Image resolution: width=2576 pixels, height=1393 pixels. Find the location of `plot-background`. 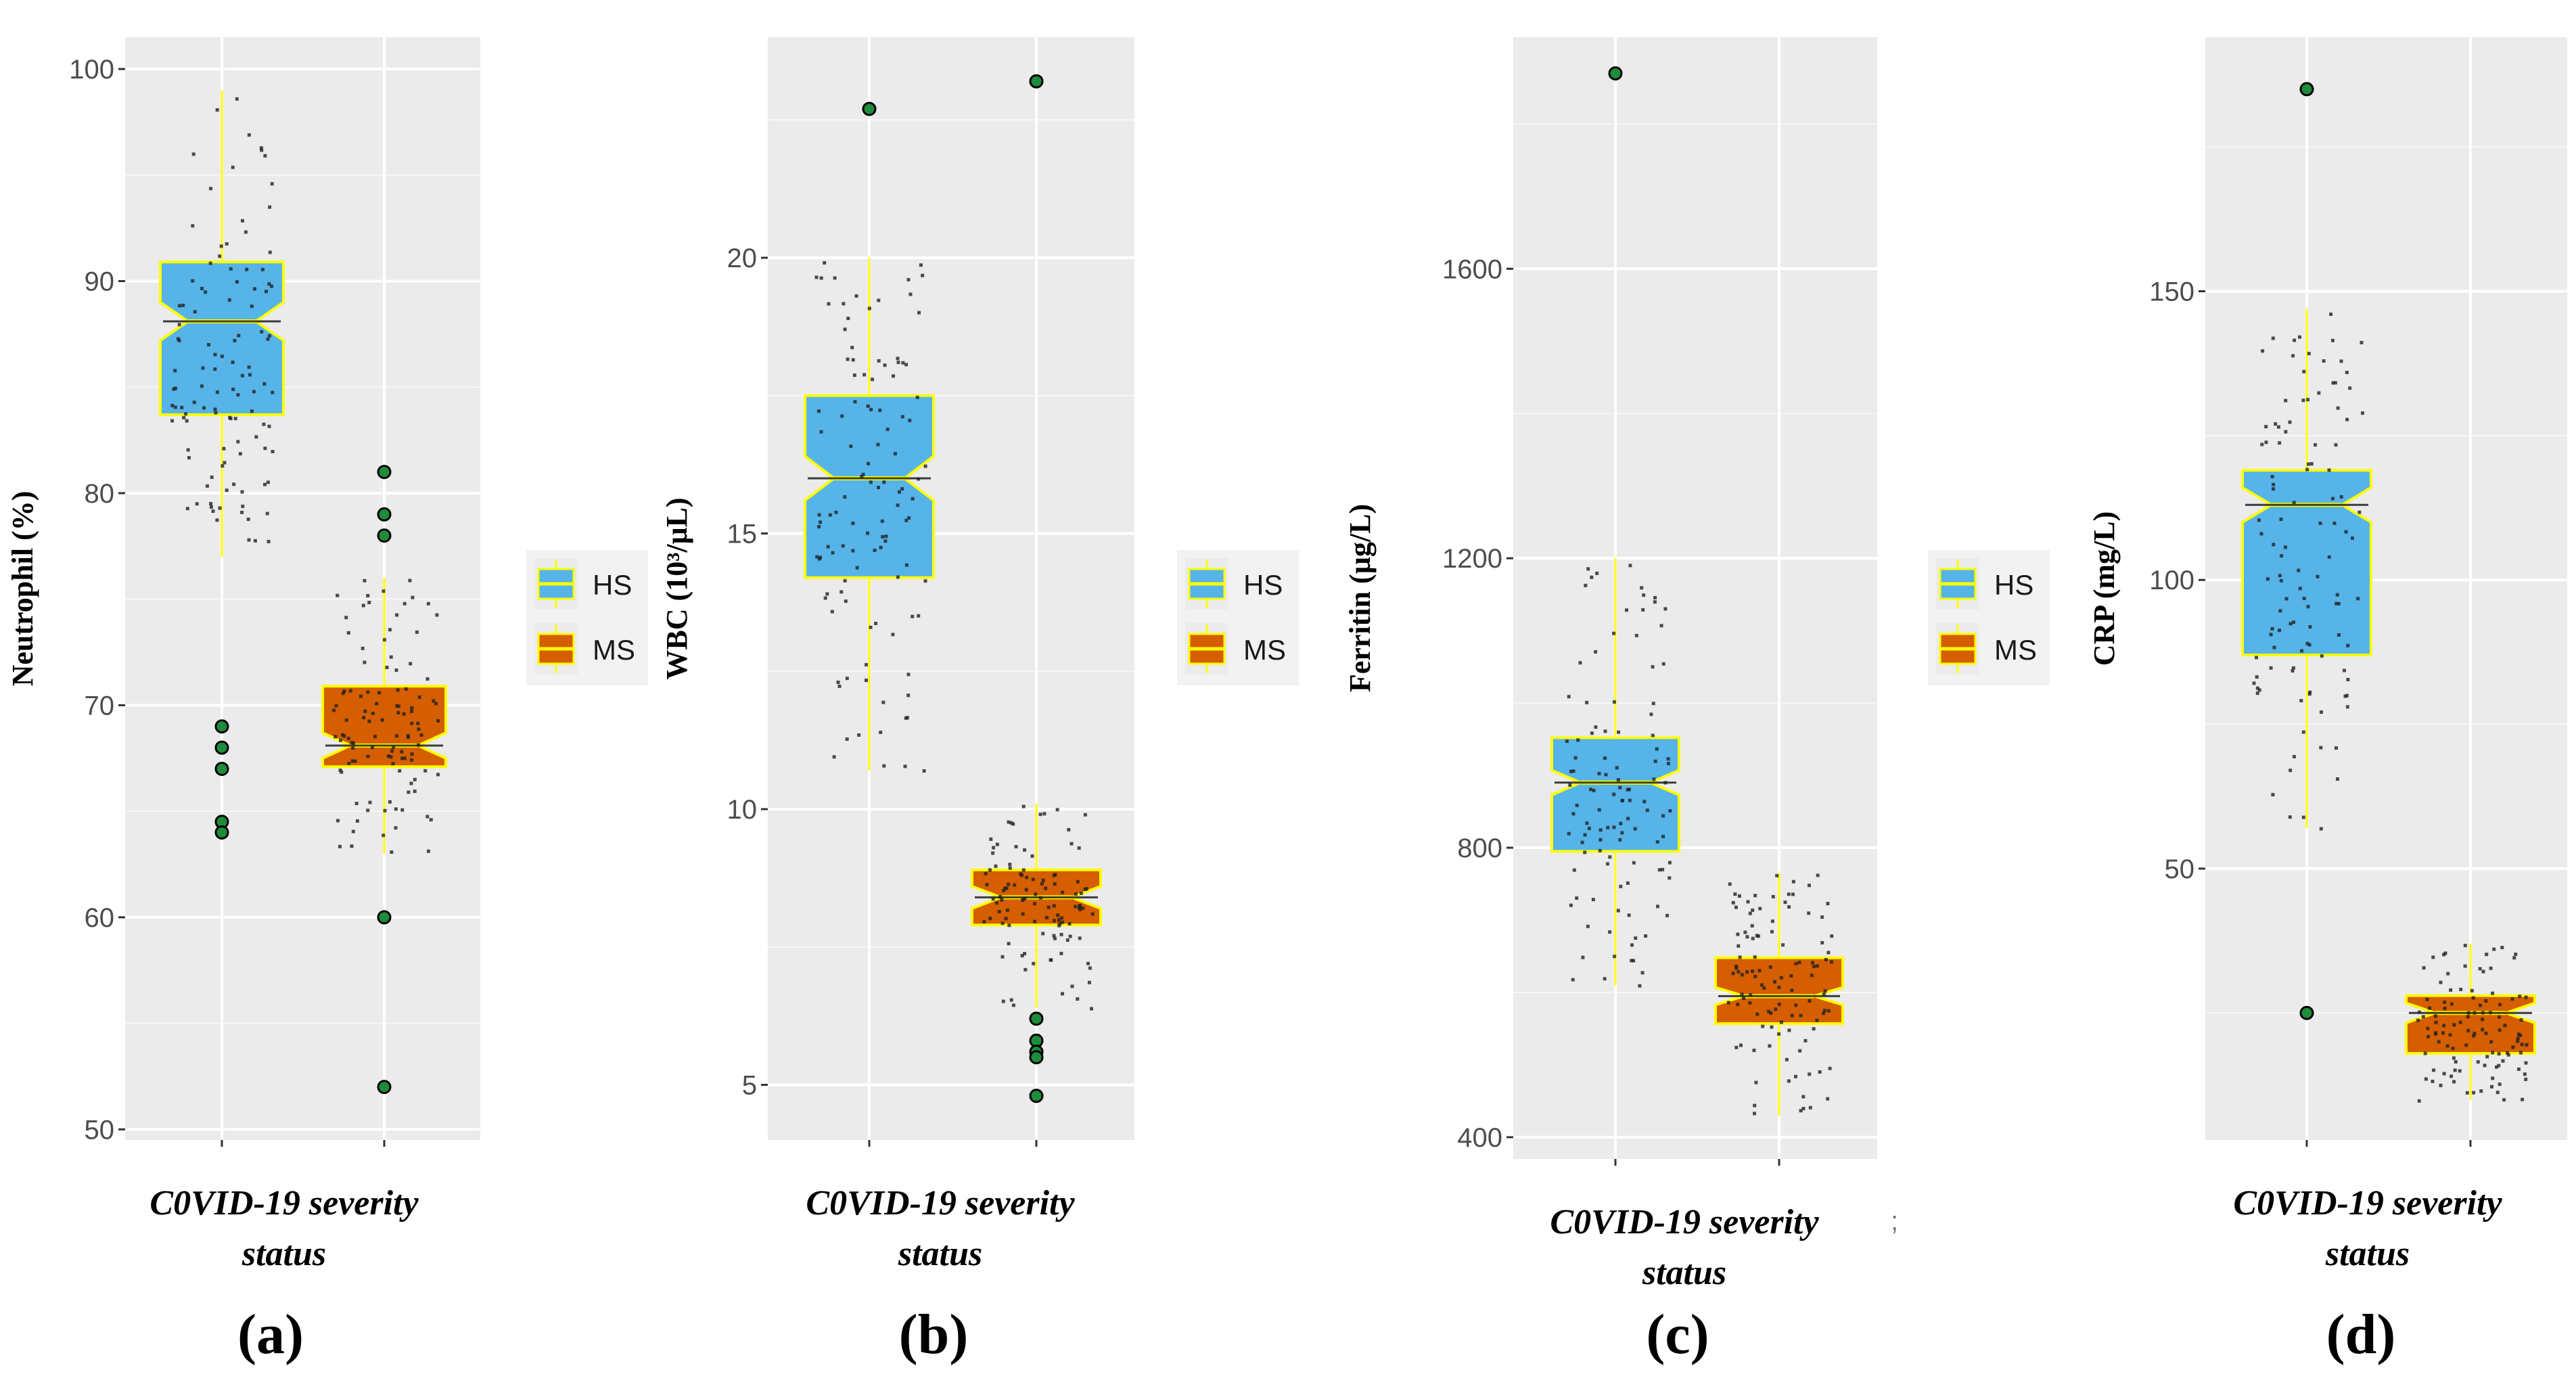

plot-background is located at coordinates (302, 588).